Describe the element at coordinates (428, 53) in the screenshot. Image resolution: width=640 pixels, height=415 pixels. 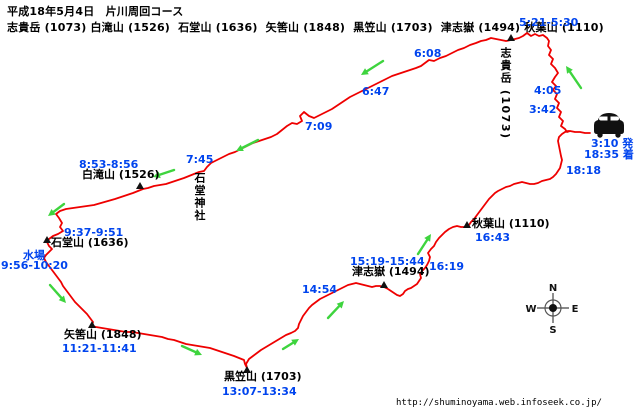
I see `time-6-08: 6:08` at that location.